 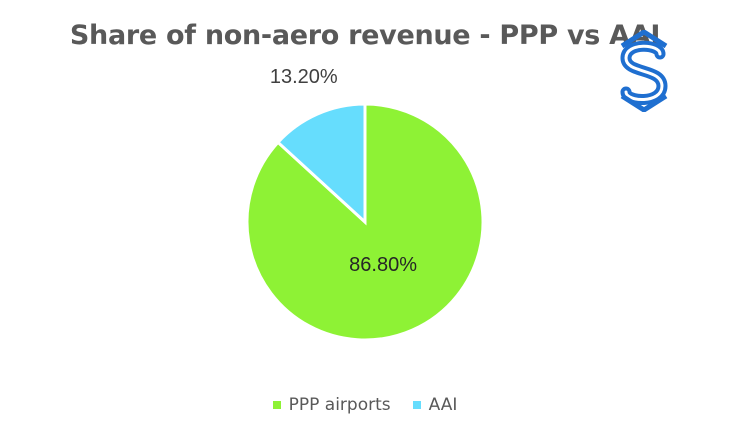 I want to click on data-label-aai: 13.20%, so click(x=304, y=77).